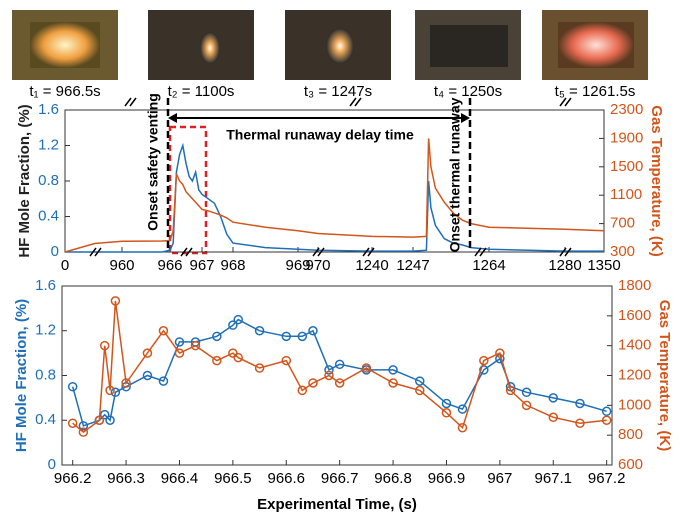 The height and width of the screenshot is (519, 681). What do you see at coordinates (607, 478) in the screenshot?
I see `x-tick-label: 967.2` at bounding box center [607, 478].